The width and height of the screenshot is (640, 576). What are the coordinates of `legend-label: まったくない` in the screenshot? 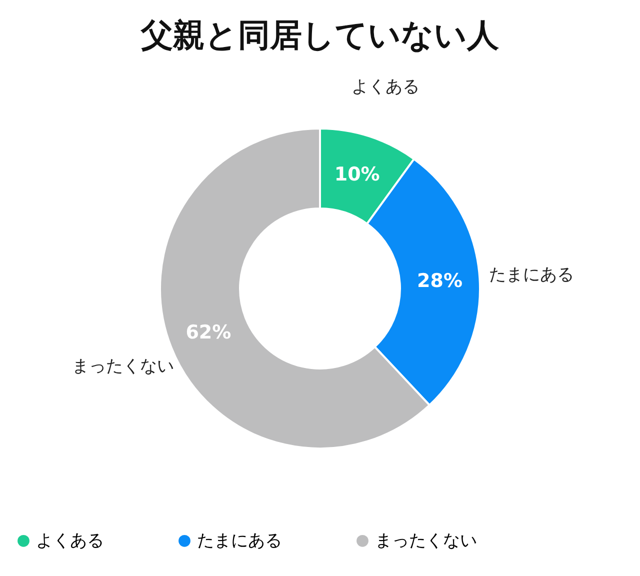 It's located at (426, 540).